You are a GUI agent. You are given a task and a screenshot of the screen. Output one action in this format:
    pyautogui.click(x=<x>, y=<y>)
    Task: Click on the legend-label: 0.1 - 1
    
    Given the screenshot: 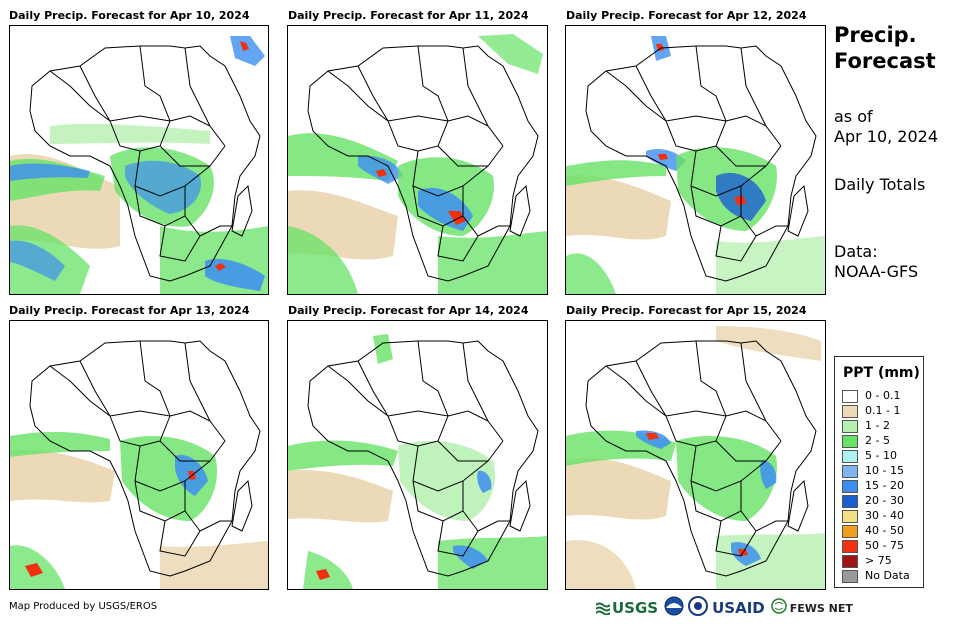 What is the action you would take?
    pyautogui.click(x=883, y=410)
    